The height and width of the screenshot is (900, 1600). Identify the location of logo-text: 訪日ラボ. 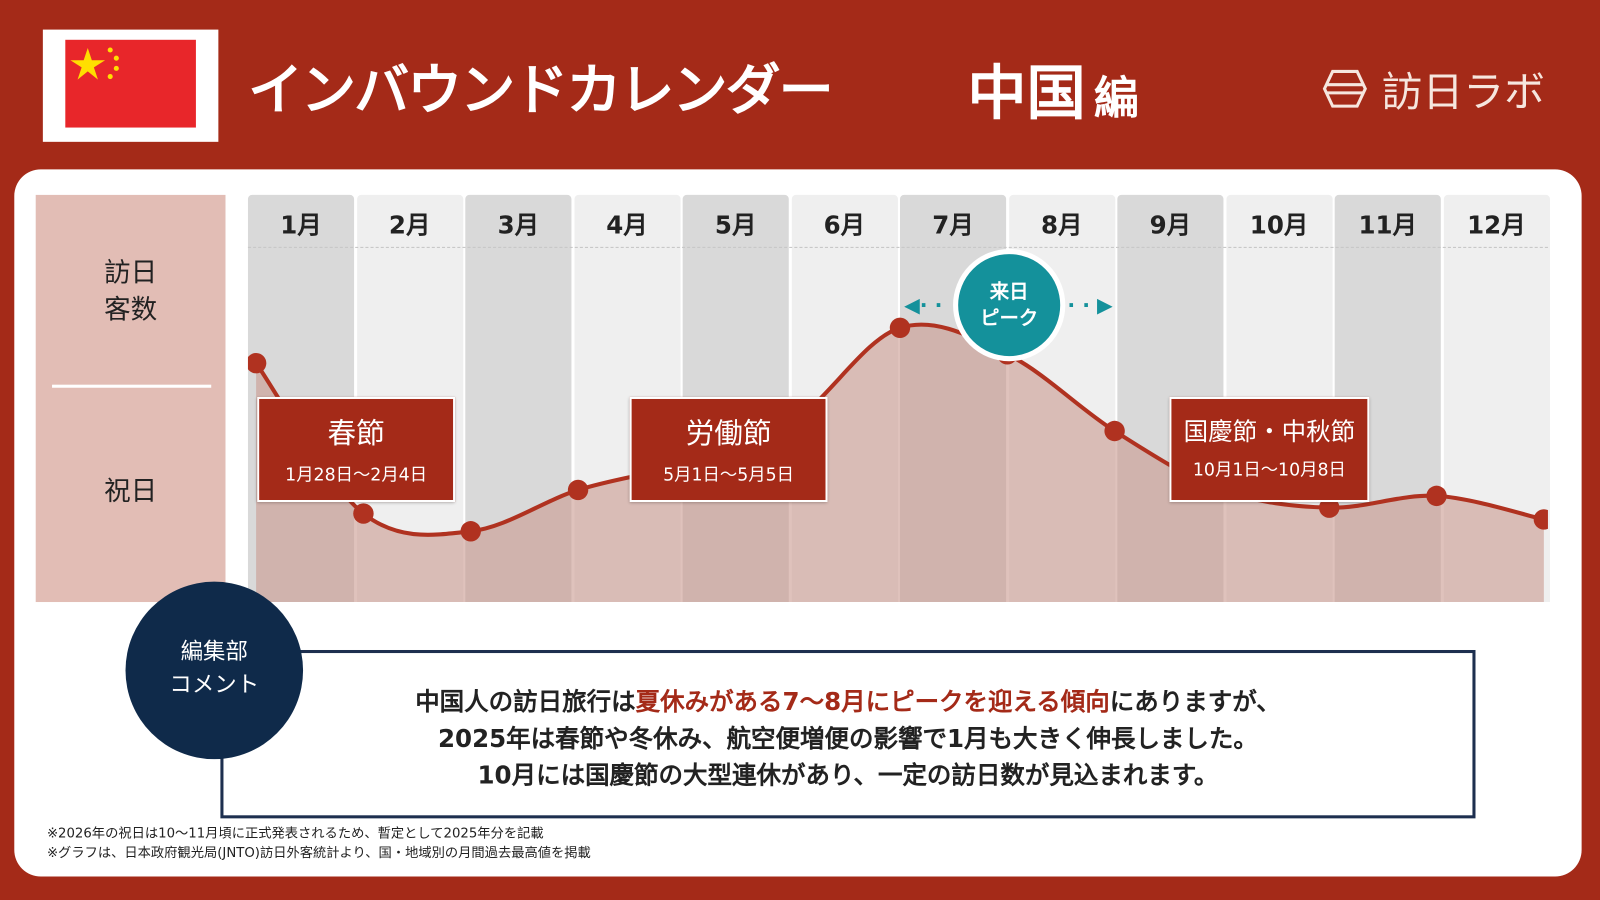
(1463, 93).